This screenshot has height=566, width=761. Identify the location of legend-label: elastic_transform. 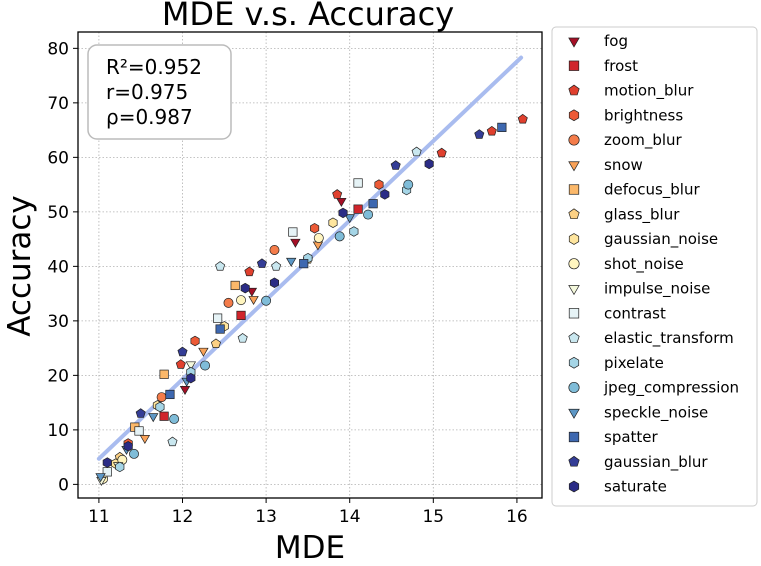
(669, 338).